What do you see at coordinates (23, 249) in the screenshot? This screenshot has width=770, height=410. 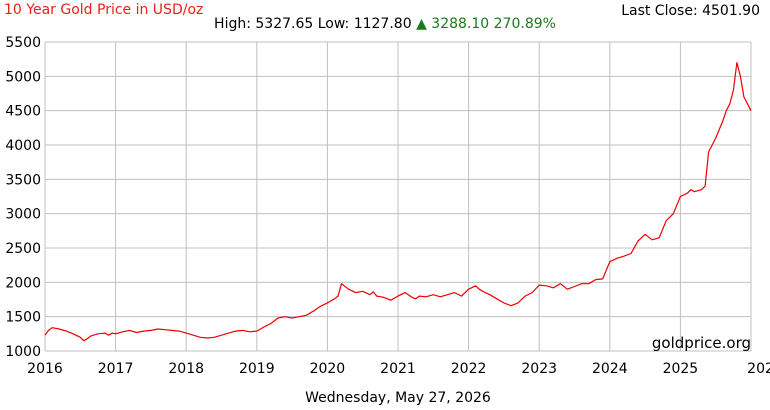 I see `y-tick-label: 2500` at bounding box center [23, 249].